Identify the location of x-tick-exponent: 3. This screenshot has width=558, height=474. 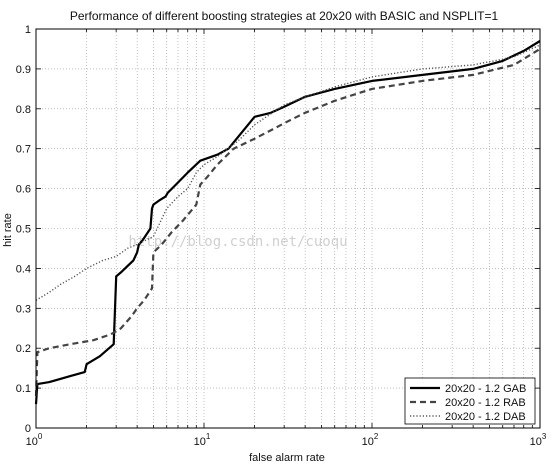
(544, 436).